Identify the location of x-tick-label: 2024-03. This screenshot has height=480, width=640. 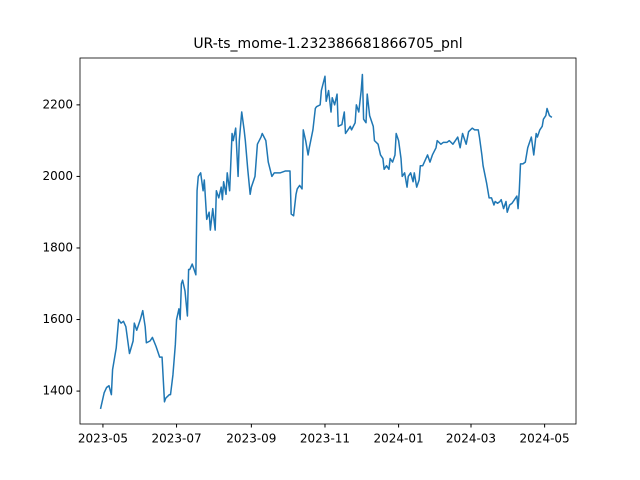
(471, 439).